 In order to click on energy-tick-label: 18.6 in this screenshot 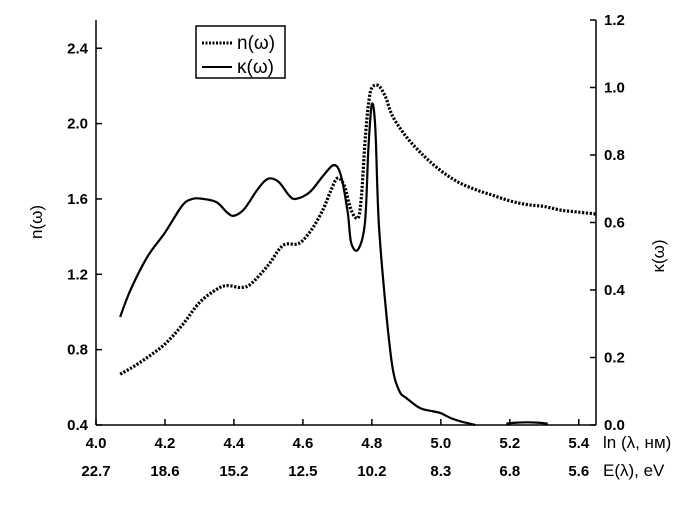, I will do `click(164, 471)`.